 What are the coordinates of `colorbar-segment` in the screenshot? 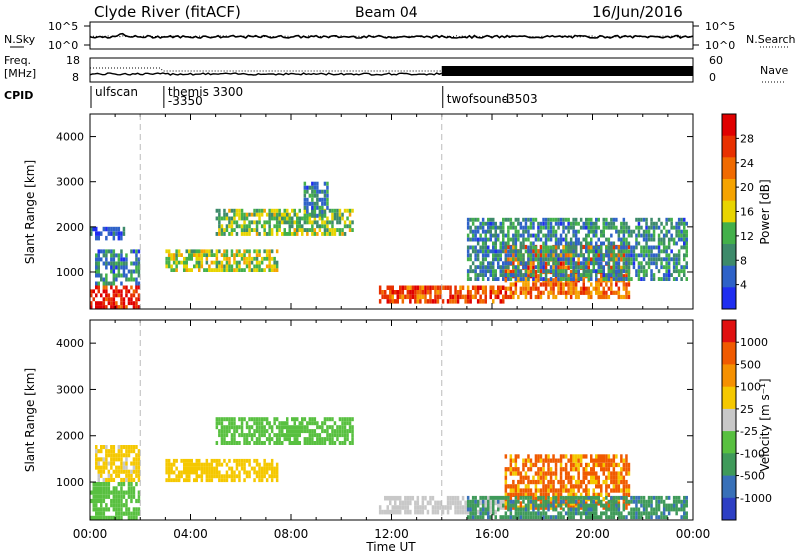 It's located at (729, 146).